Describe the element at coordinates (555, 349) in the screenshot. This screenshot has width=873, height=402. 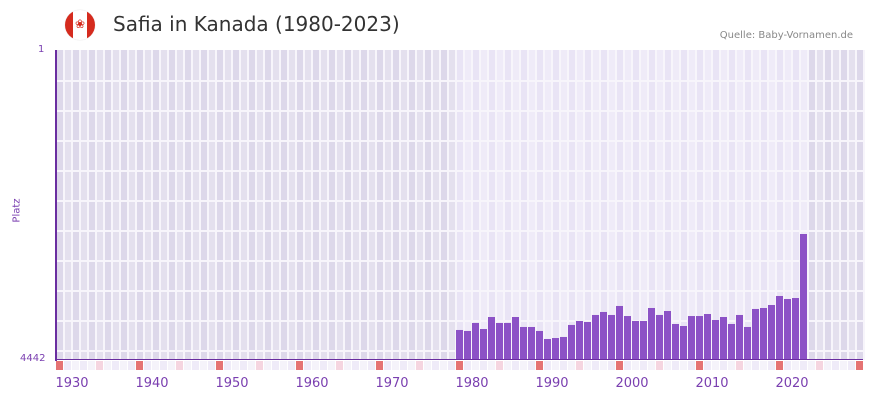
I see `bar-1990` at that location.